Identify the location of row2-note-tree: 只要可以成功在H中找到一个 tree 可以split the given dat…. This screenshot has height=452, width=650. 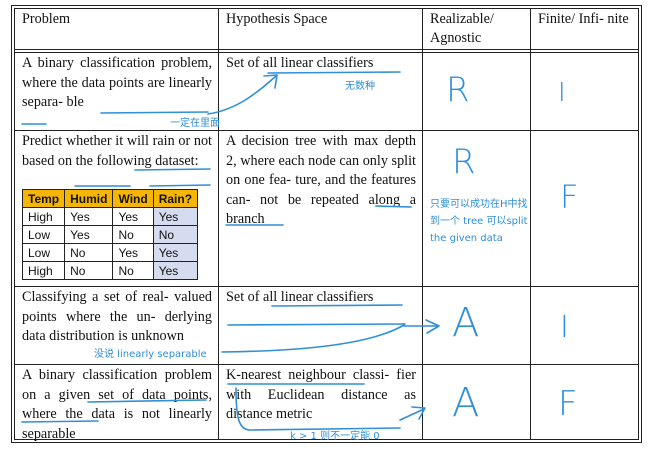
(479, 221).